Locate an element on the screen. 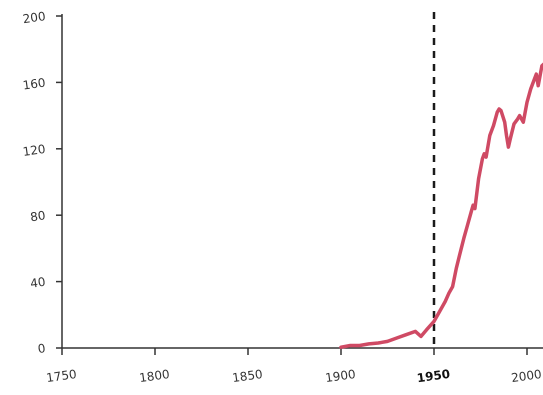  x-tick-label: 1850 is located at coordinates (247, 376).